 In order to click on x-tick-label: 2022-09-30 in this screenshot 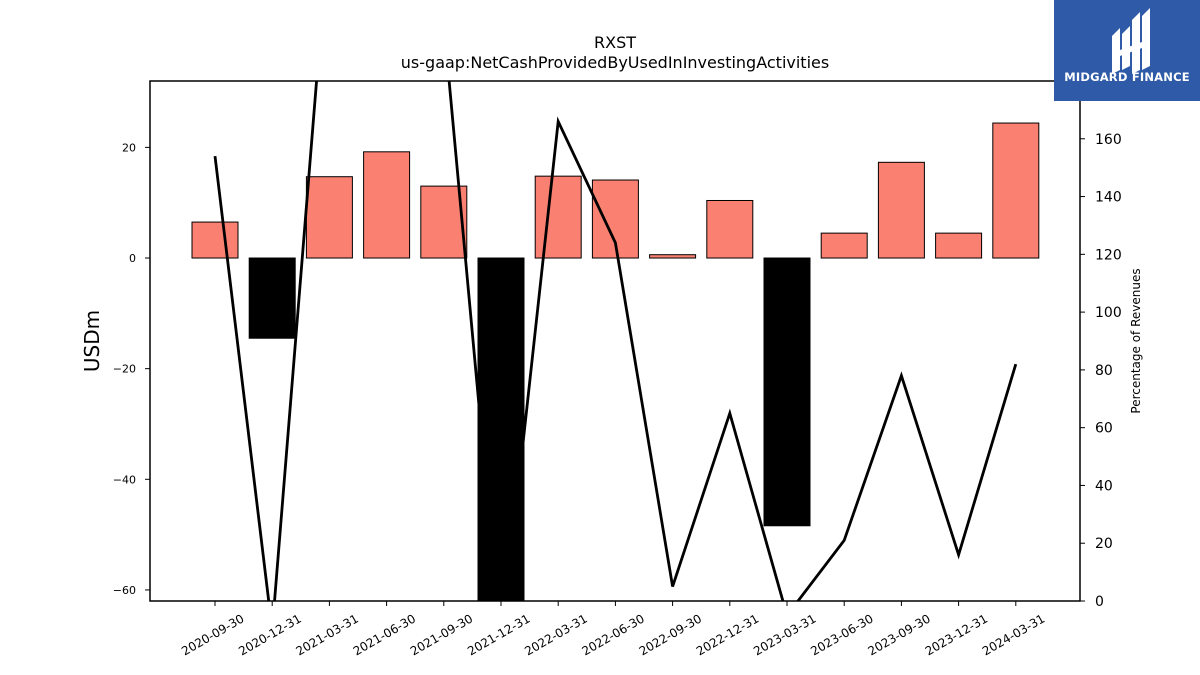, I will do `click(670, 634)`.